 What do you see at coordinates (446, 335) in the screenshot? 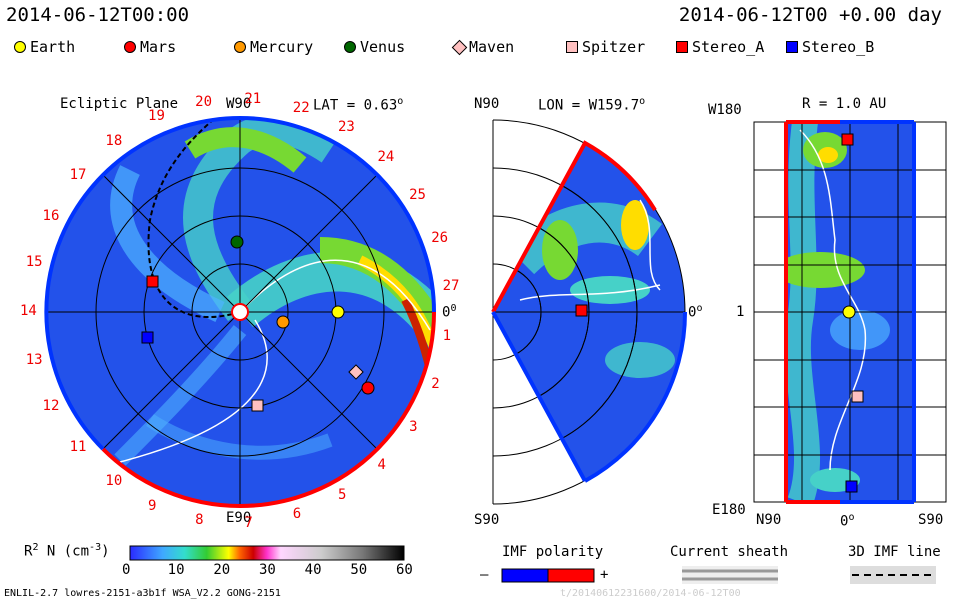
I see `sector-label-1: 1` at bounding box center [446, 335].